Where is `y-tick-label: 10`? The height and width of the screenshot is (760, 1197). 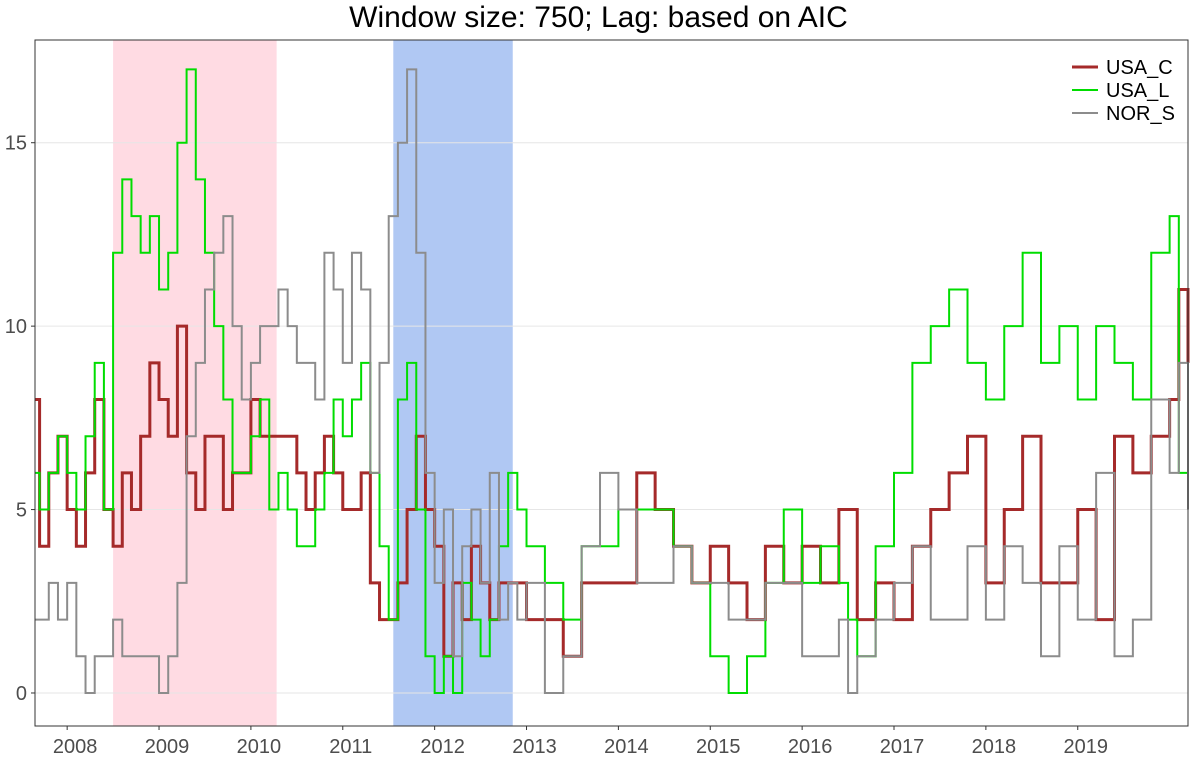
y-tick-label: 10 is located at coordinates (16, 327).